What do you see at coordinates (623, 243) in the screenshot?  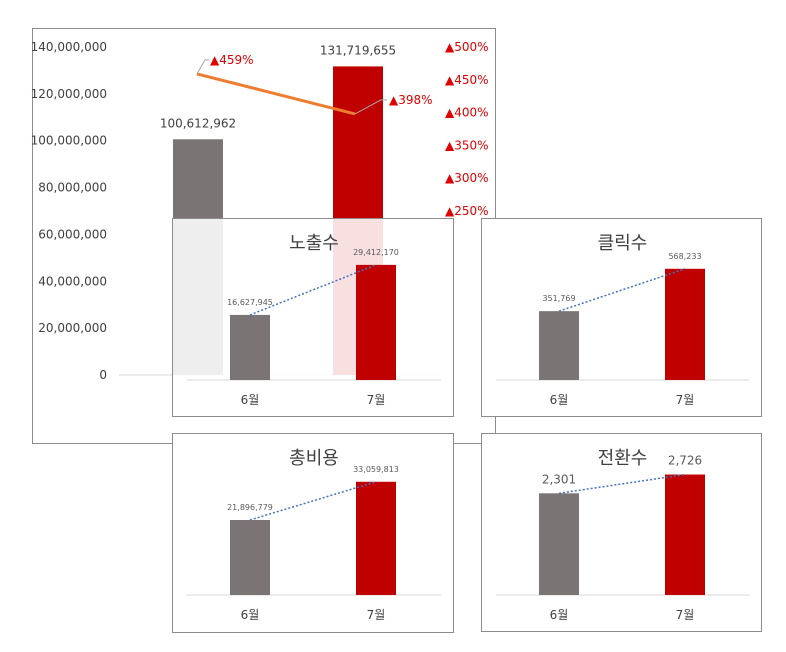 I see `chart-title: 클릭수` at bounding box center [623, 243].